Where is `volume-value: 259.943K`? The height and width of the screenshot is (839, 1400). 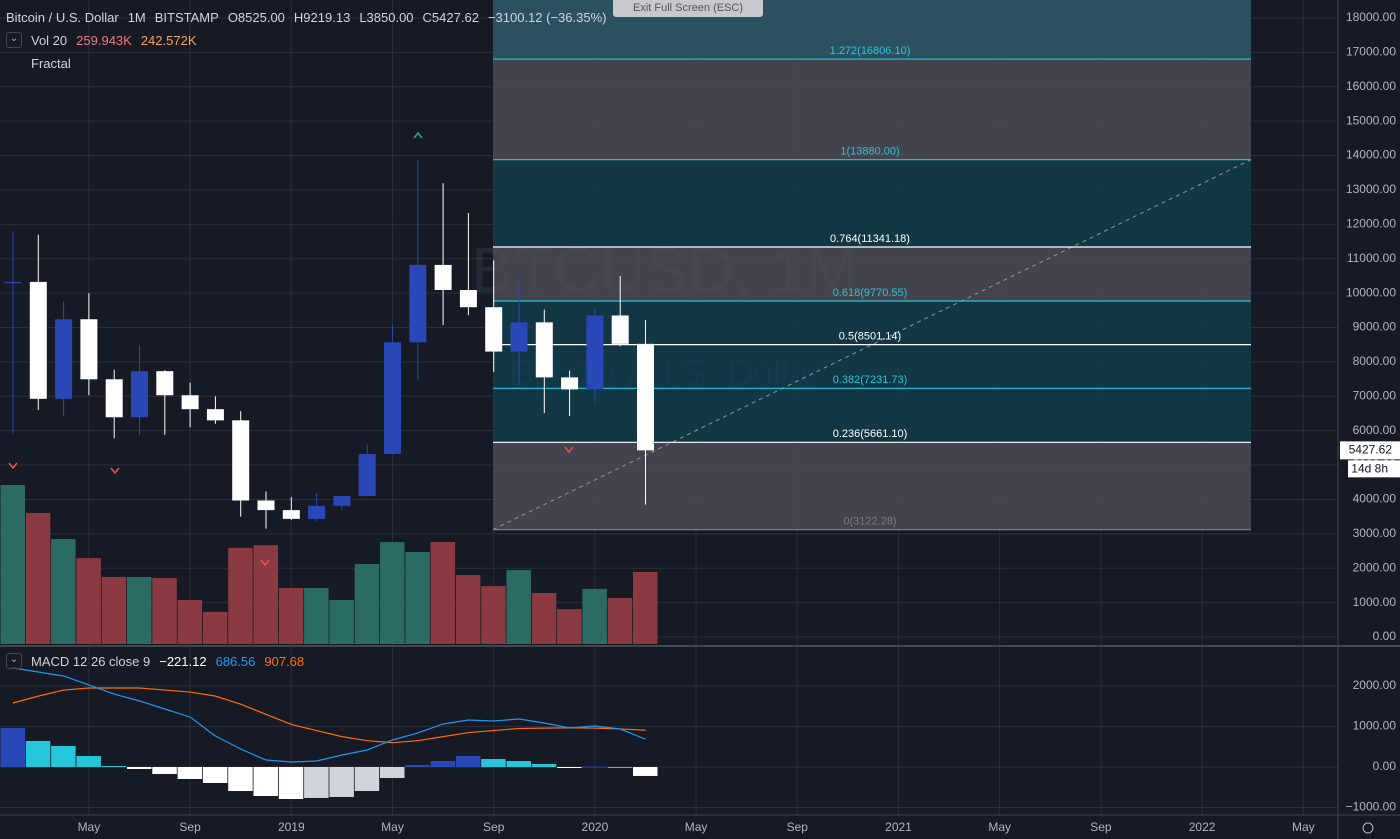
volume-value: 259.943K is located at coordinates (104, 40).